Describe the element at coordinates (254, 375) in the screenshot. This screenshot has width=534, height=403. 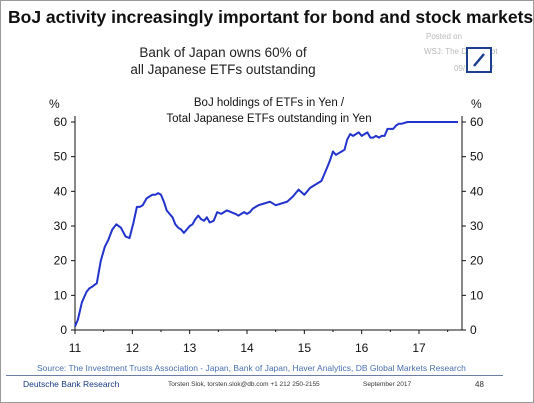
I see `footer-divider` at that location.